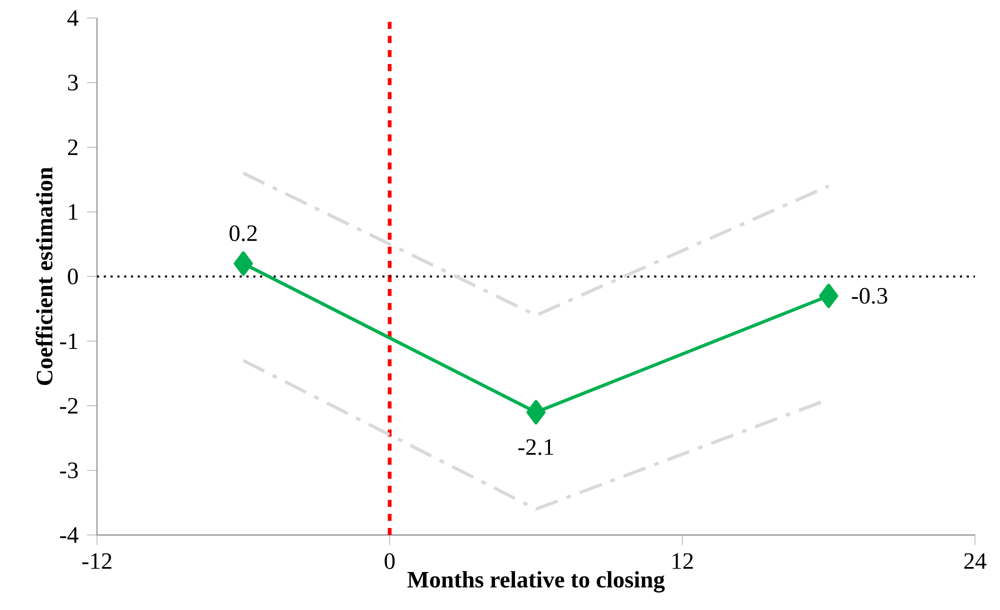 The image size is (1000, 610). Describe the element at coordinates (69, 406) in the screenshot. I see `y-tick-label: -2` at that location.